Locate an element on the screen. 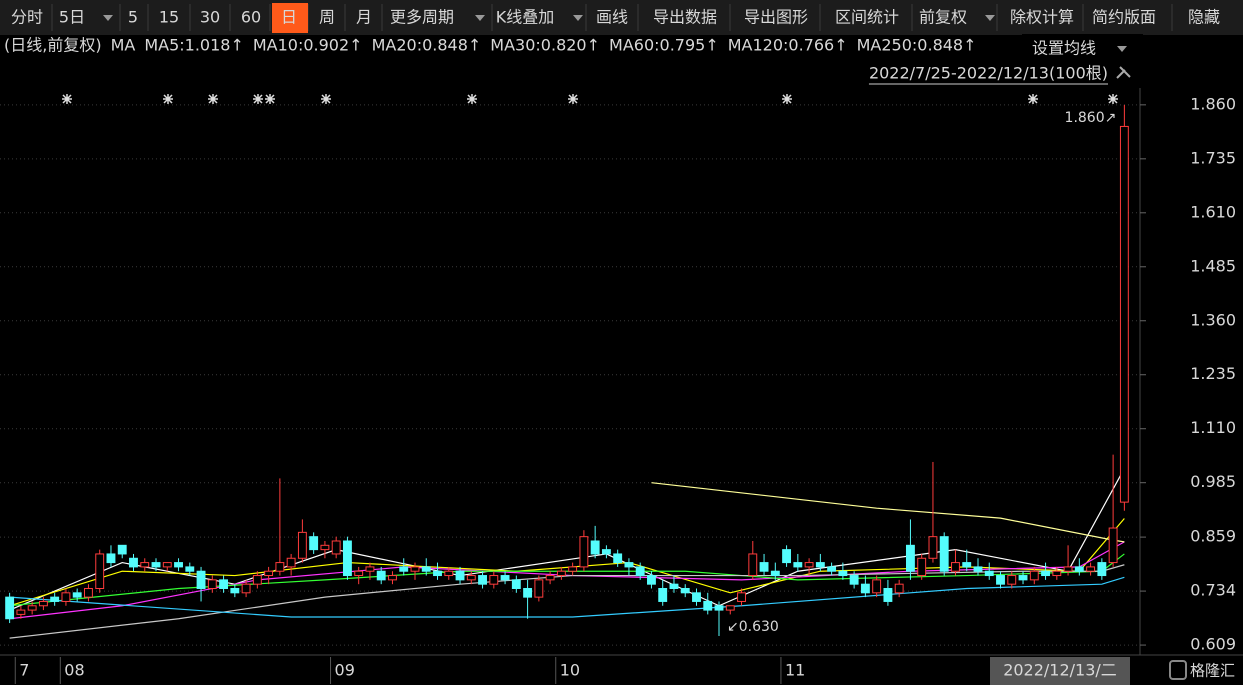 This screenshot has width=1243, height=685. toolbar-button: 导出数据 is located at coordinates (685, 17).